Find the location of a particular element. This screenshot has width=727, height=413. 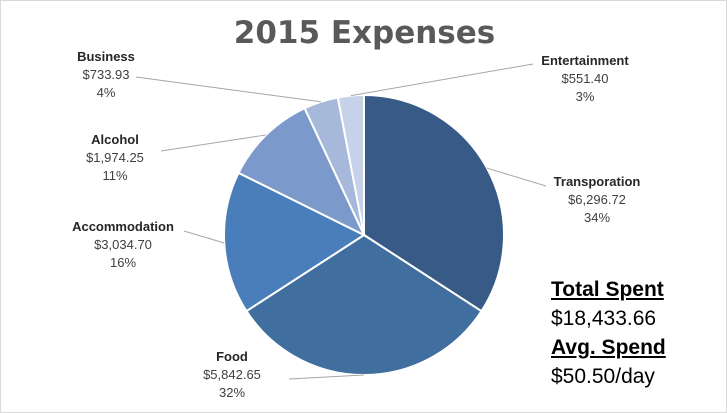

slice-label-business: Business $733.93 4% is located at coordinates (106, 75).